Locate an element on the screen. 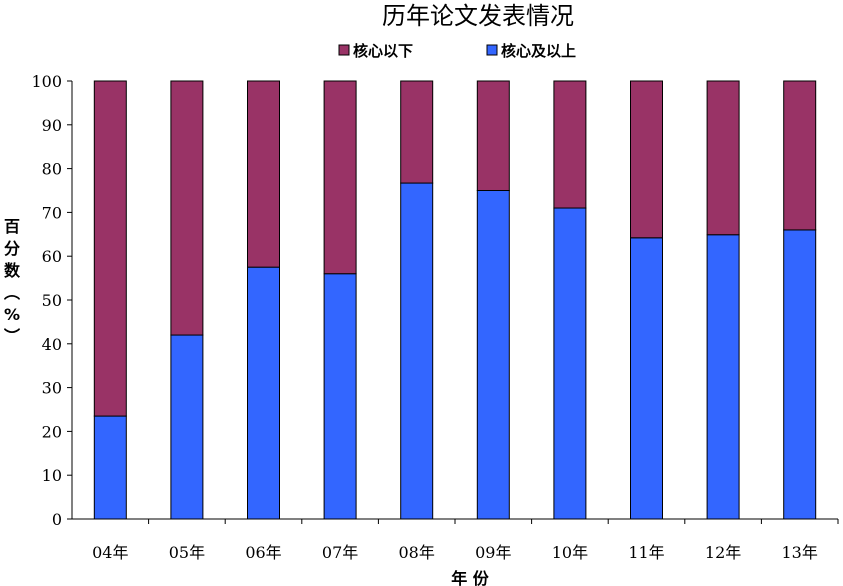 This screenshot has width=843, height=586. y-tick-label: 50 is located at coordinates (52, 300).